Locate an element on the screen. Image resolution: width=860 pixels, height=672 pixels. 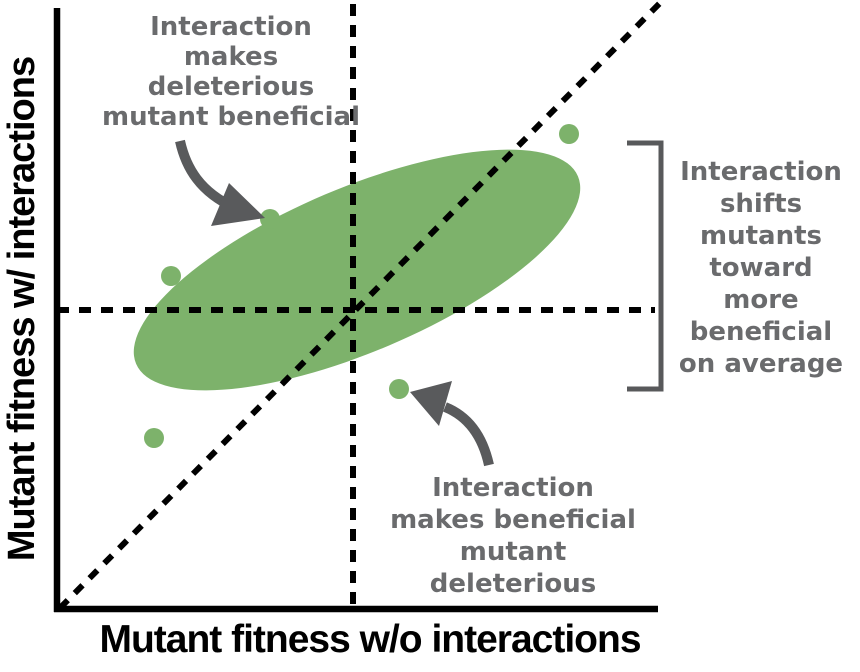
x-axis-label: Mutant fitness w/o interactions is located at coordinates (370, 639).